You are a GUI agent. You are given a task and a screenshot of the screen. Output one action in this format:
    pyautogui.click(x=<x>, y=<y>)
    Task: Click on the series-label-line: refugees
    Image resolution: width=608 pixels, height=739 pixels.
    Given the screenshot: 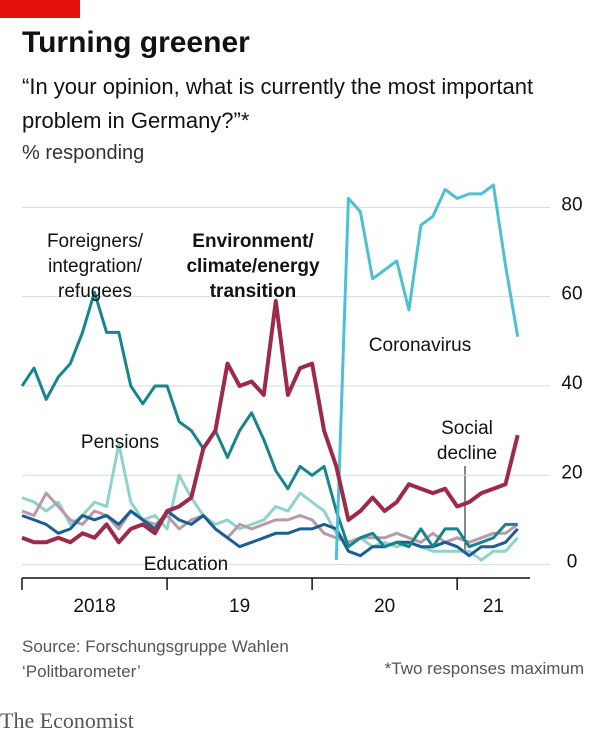 What is the action you would take?
    pyautogui.click(x=95, y=291)
    